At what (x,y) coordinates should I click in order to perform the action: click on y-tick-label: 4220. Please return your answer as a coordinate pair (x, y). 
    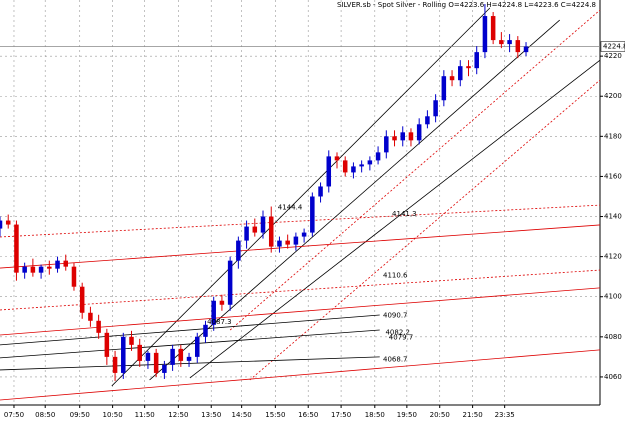
    Looking at the image, I should click on (613, 56).